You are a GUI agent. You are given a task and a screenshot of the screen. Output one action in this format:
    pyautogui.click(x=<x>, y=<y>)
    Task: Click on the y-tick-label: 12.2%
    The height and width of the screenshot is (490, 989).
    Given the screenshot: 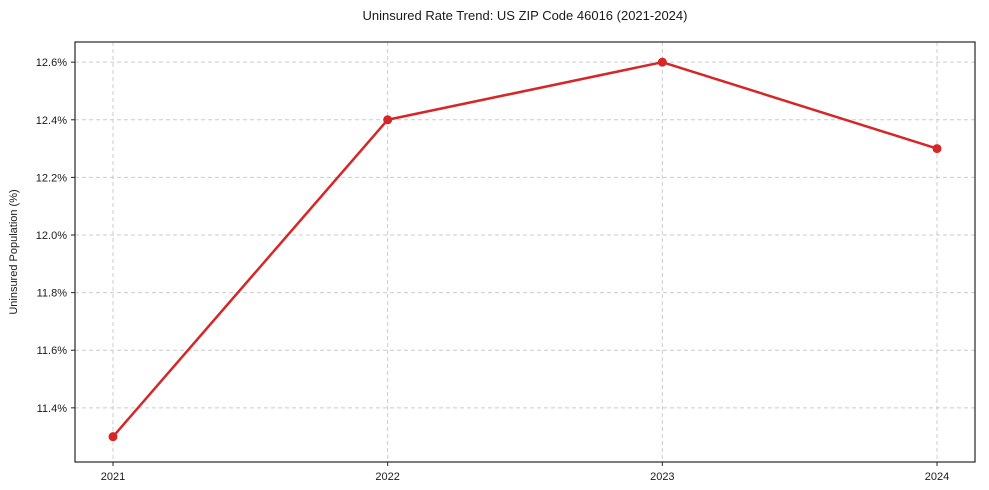 What is the action you would take?
    pyautogui.click(x=51, y=178)
    